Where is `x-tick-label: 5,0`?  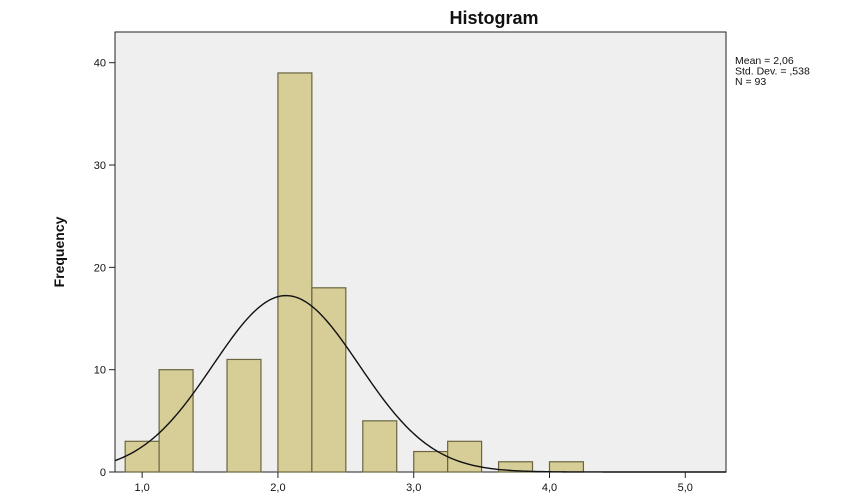 x-tick-label: 5,0 is located at coordinates (685, 488).